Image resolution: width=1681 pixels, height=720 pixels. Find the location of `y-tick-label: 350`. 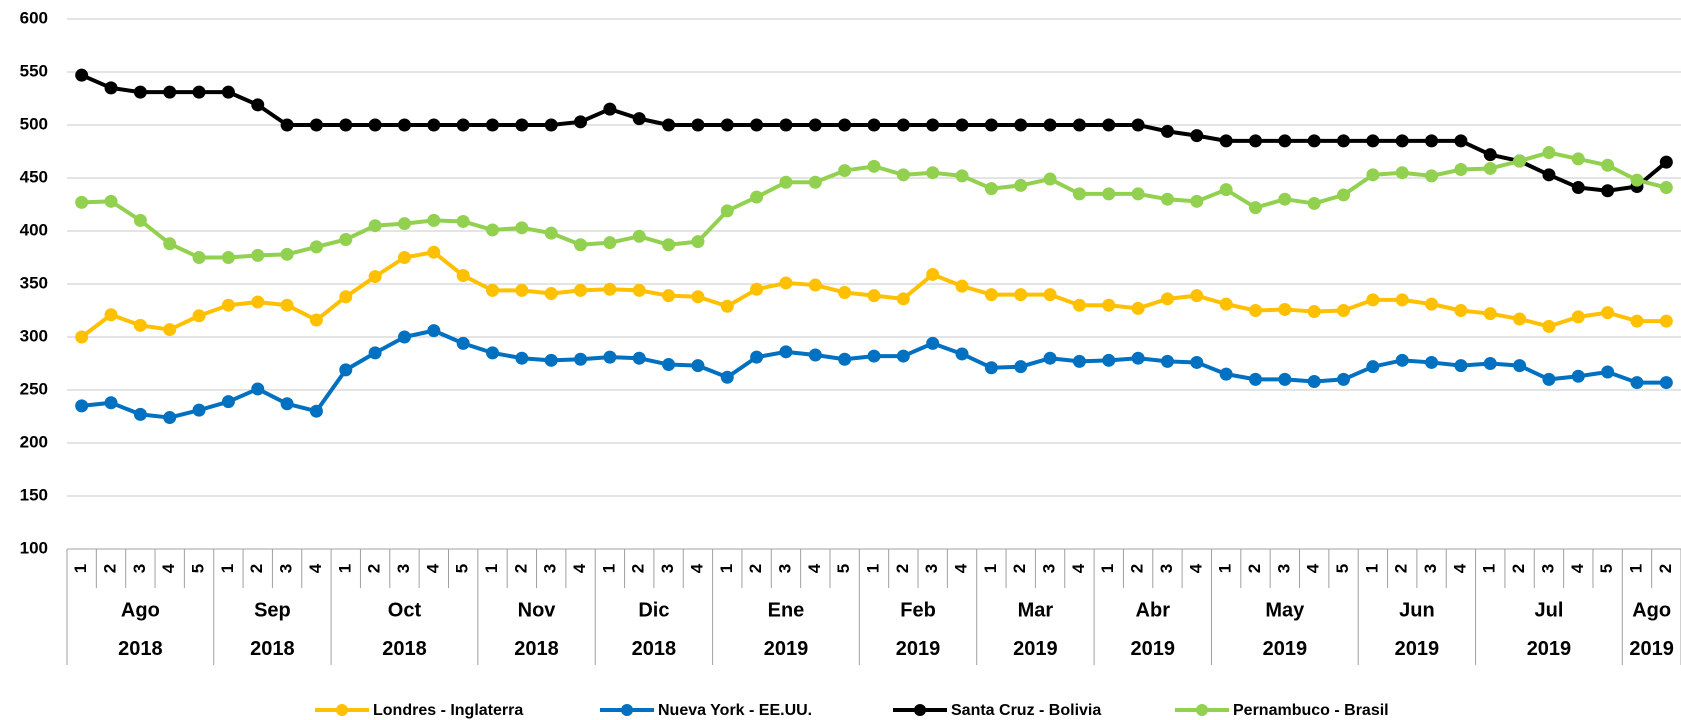

y-tick-label: 350 is located at coordinates (34, 282).